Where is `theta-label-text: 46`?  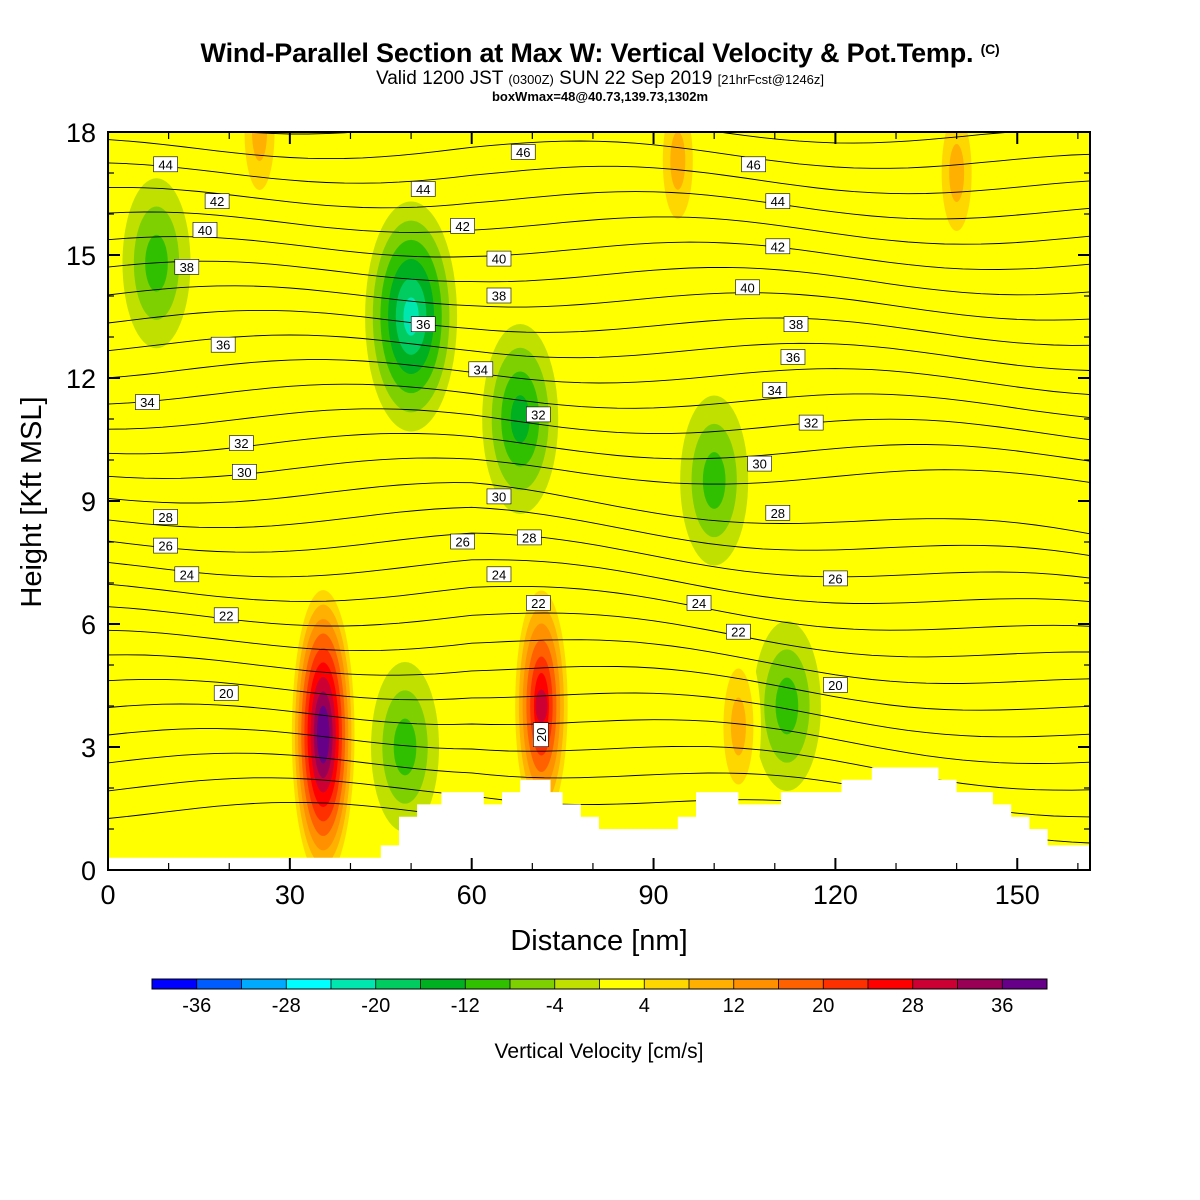
theta-label-text: 46 is located at coordinates (753, 164).